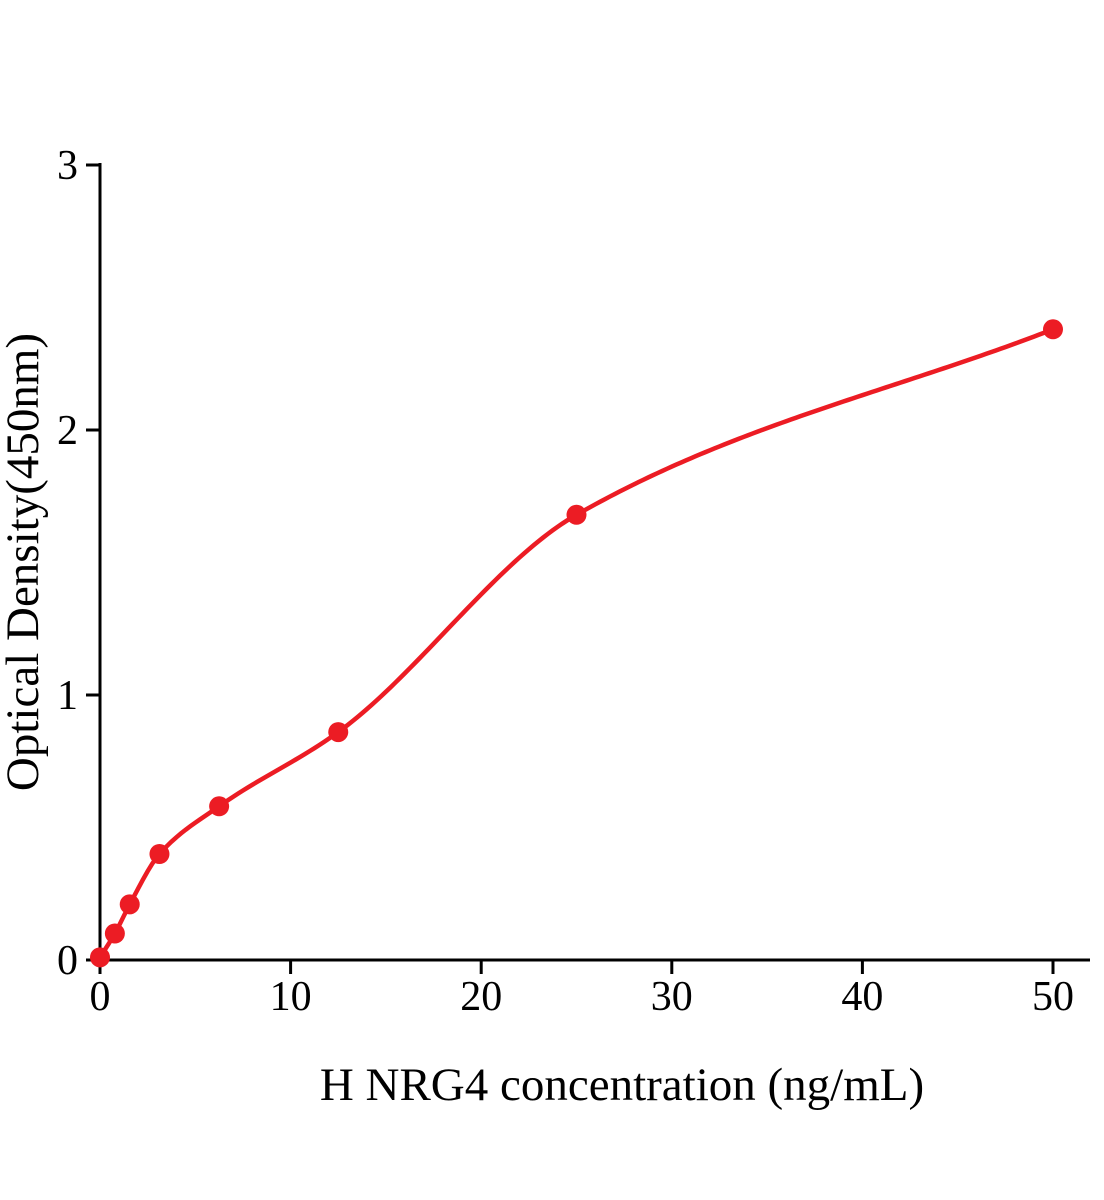  I want to click on x-tick-label: 0, so click(100, 997).